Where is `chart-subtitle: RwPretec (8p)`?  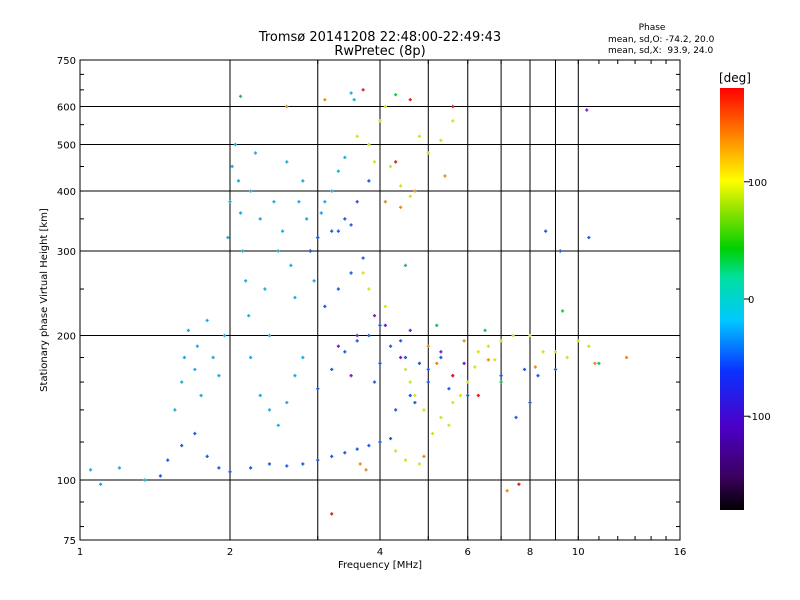
chart-subtitle: RwPretec (8p) is located at coordinates (379, 51).